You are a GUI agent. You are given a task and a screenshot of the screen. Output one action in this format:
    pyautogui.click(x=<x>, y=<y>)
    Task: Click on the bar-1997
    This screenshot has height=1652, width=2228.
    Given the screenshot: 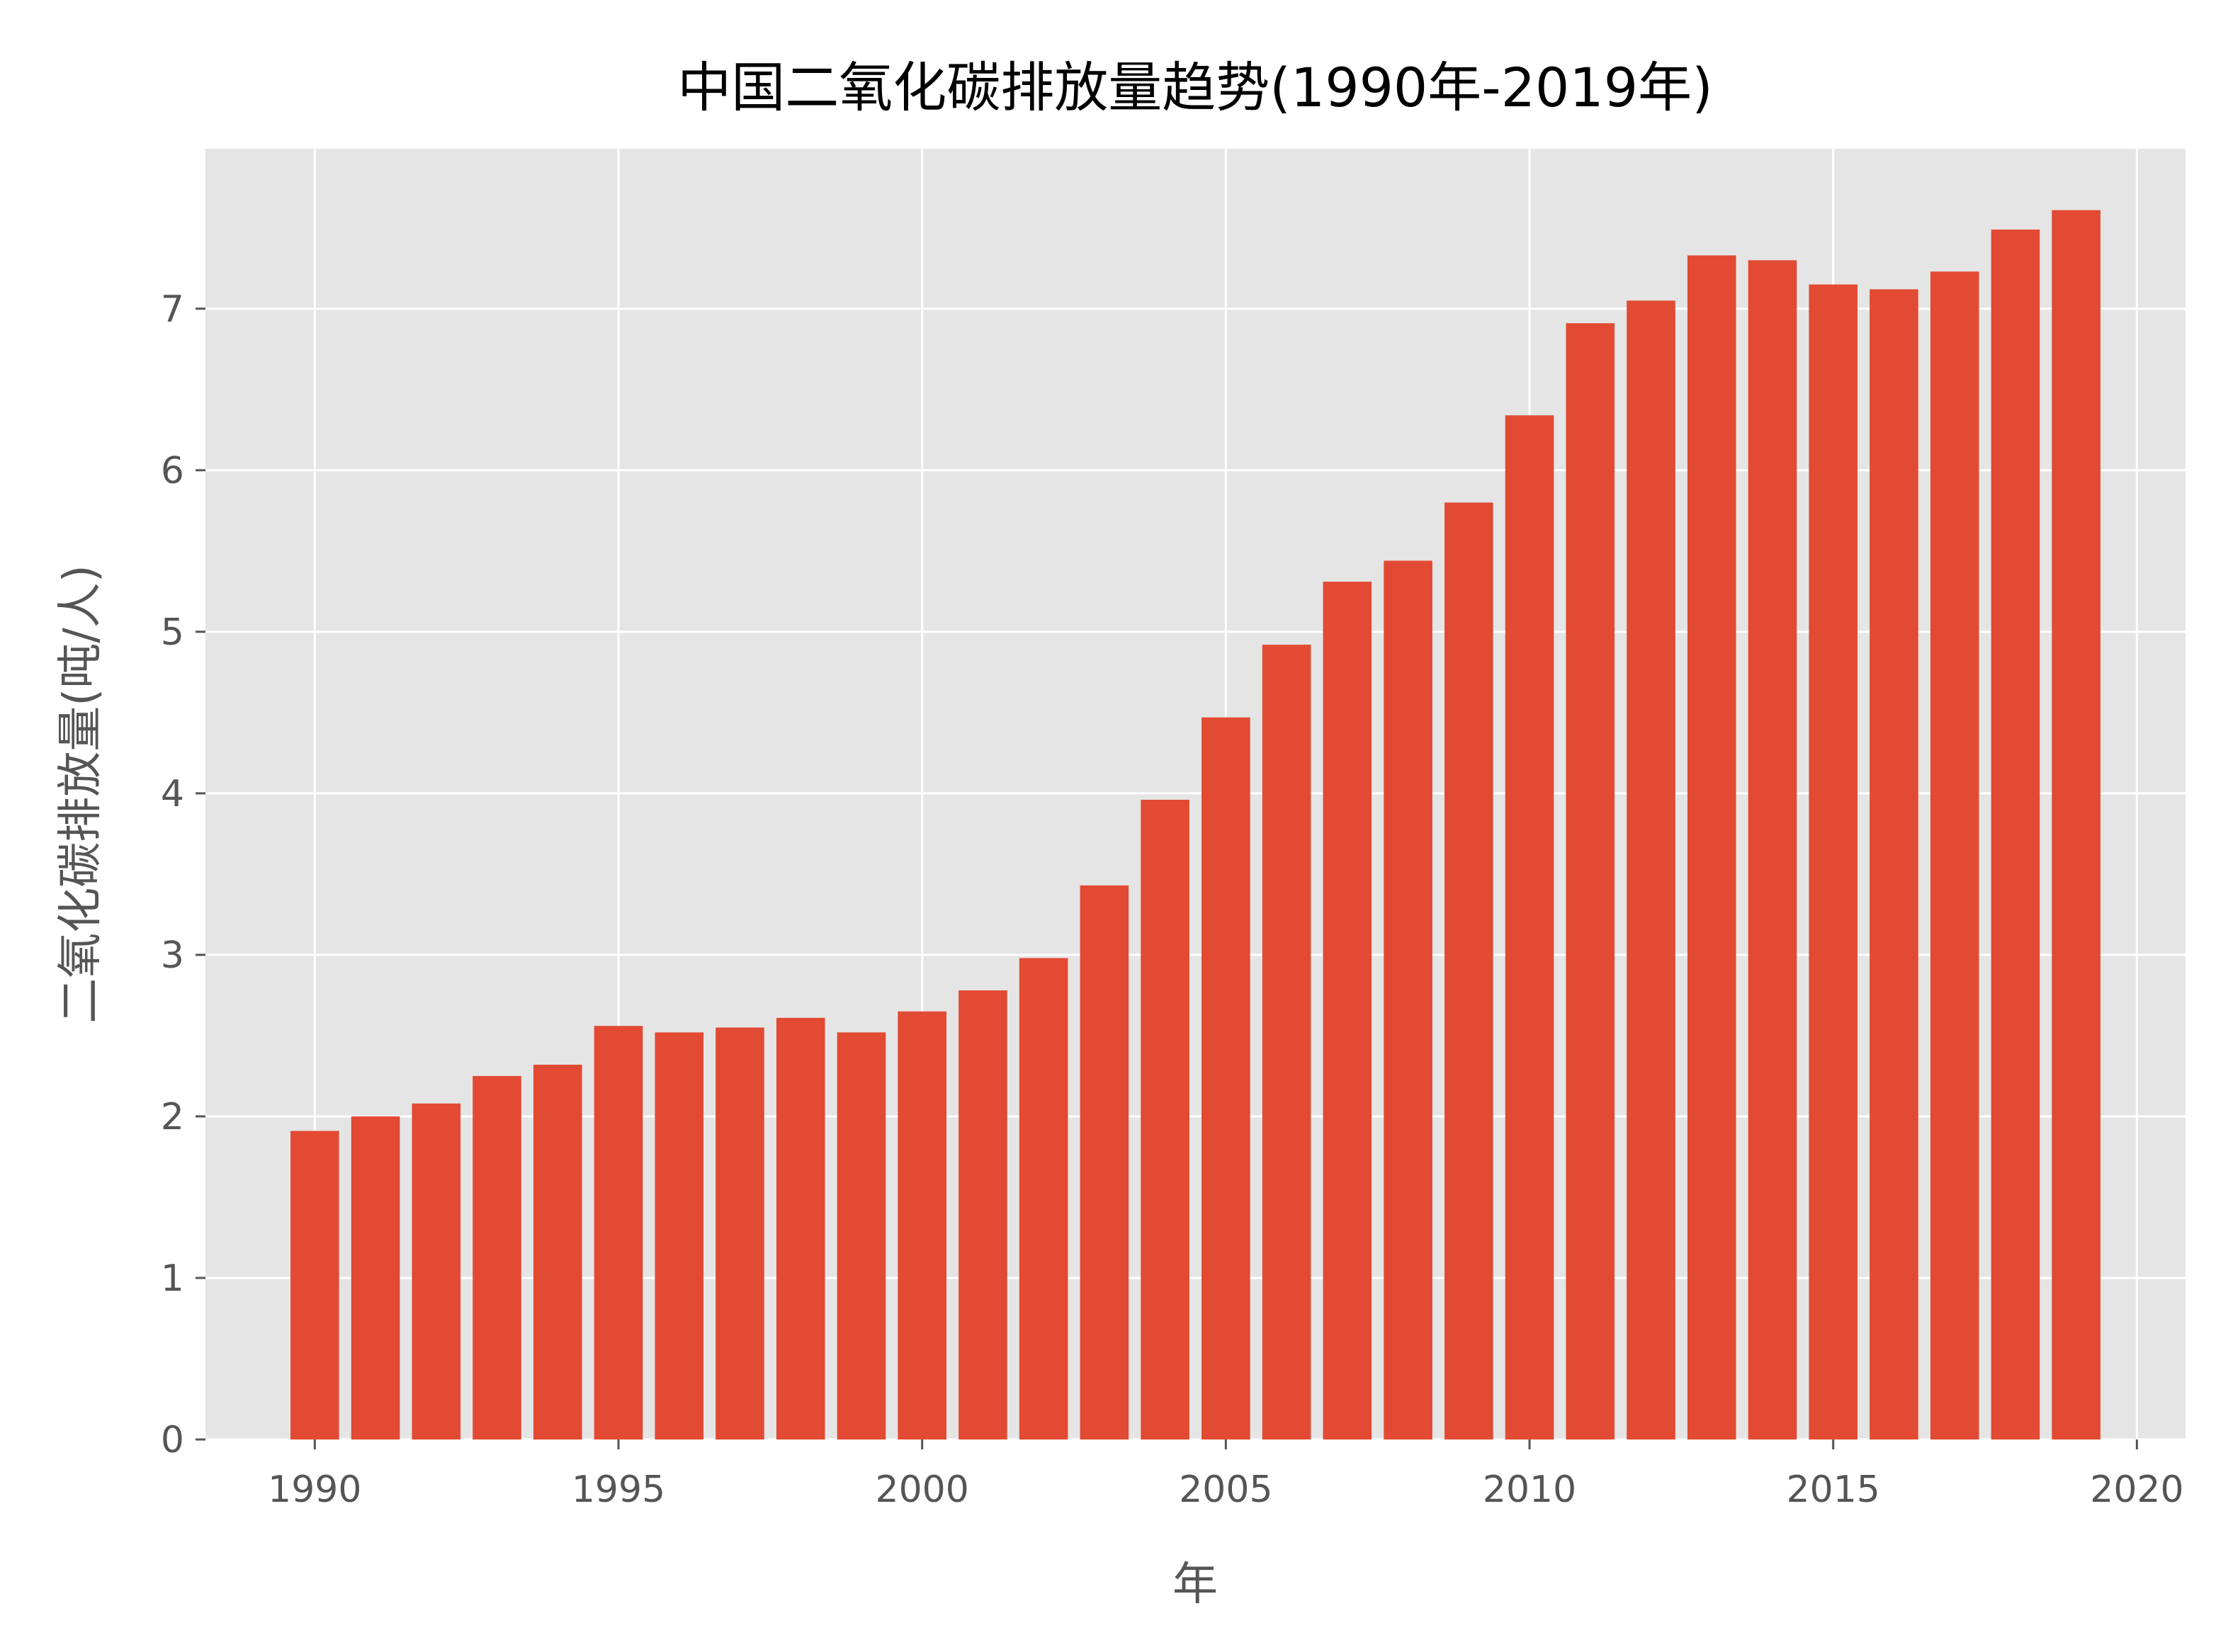 What is the action you would take?
    pyautogui.click(x=740, y=1233)
    